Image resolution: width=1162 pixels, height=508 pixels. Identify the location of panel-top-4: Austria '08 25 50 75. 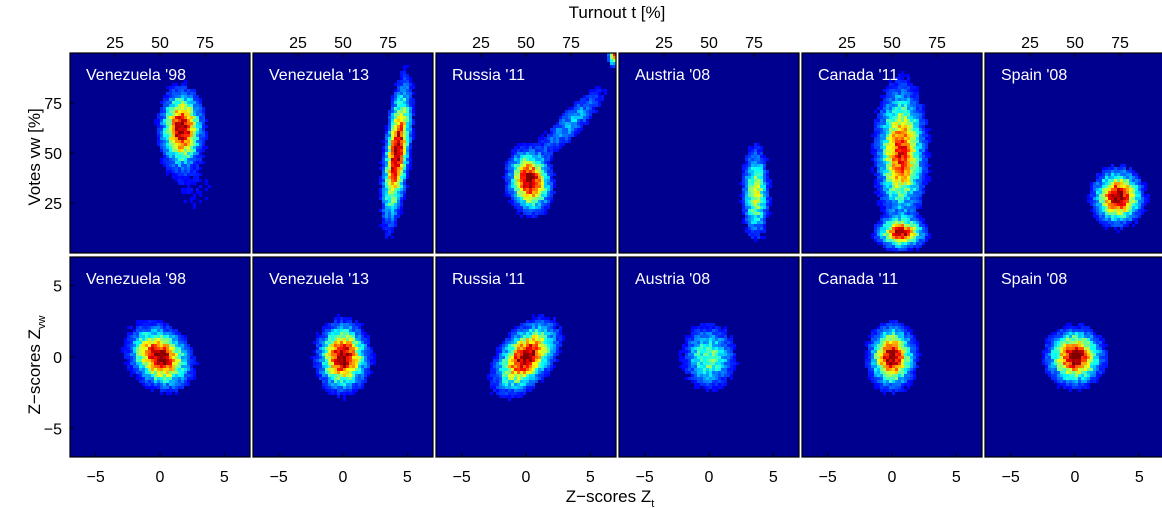
(709, 144).